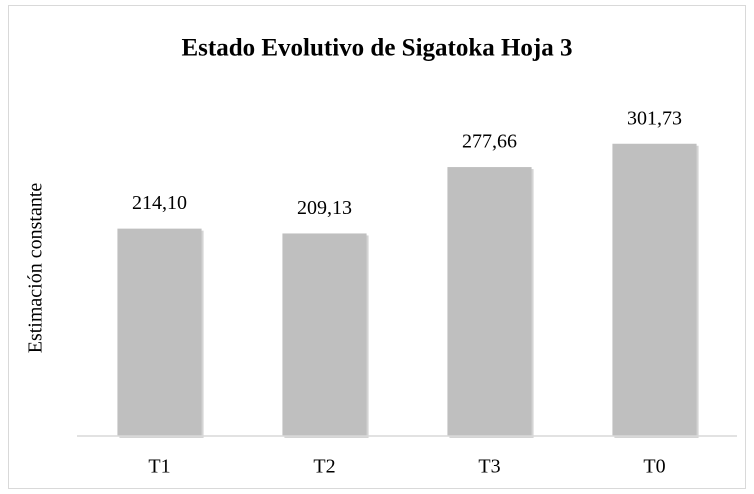 This screenshot has width=754, height=494. Describe the element at coordinates (324, 208) in the screenshot. I see `value-label: 209,13` at that location.